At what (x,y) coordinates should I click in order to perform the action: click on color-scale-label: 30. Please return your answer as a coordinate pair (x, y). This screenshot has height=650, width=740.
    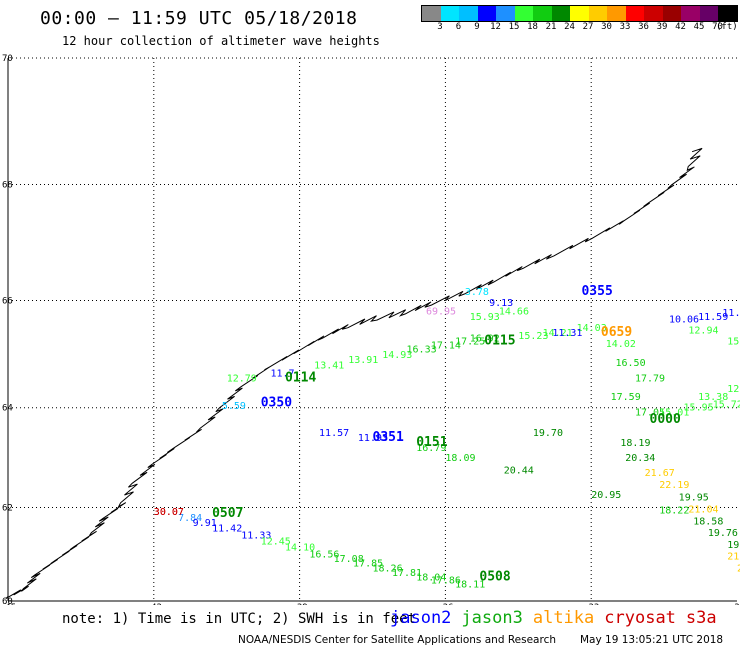
    Looking at the image, I should click on (606, 27).